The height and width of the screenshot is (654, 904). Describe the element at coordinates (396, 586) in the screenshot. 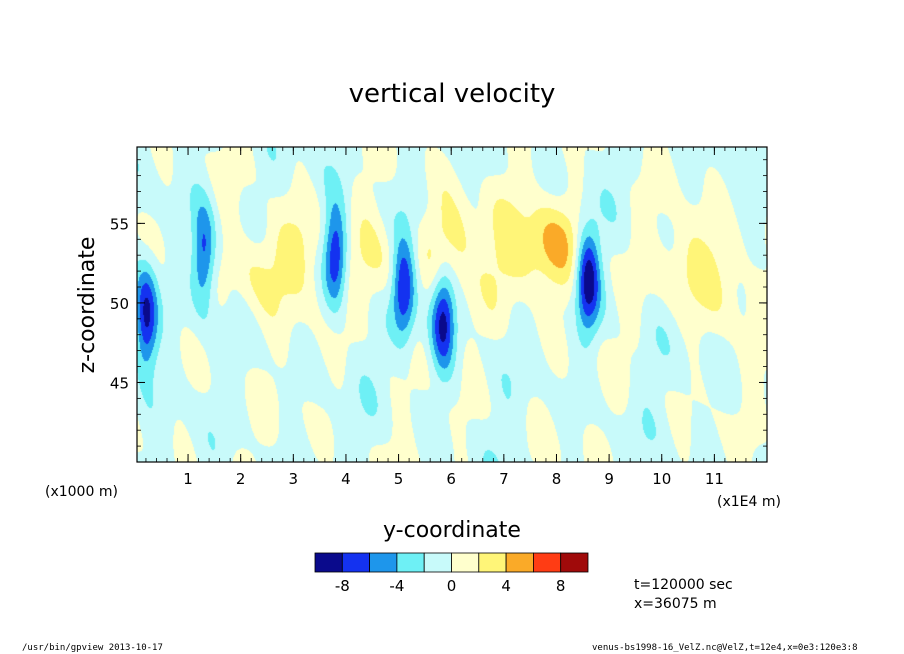

I see `colorbar-tick-label: -4` at that location.